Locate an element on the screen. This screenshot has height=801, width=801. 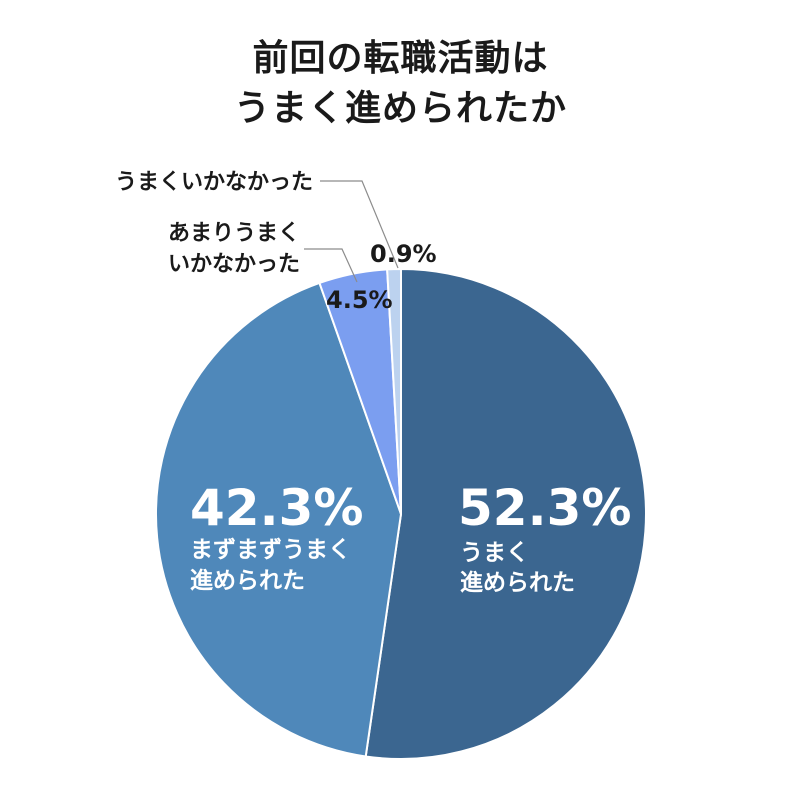
label-amari-umaku-line-2: いかなかった is located at coordinates (234, 264).